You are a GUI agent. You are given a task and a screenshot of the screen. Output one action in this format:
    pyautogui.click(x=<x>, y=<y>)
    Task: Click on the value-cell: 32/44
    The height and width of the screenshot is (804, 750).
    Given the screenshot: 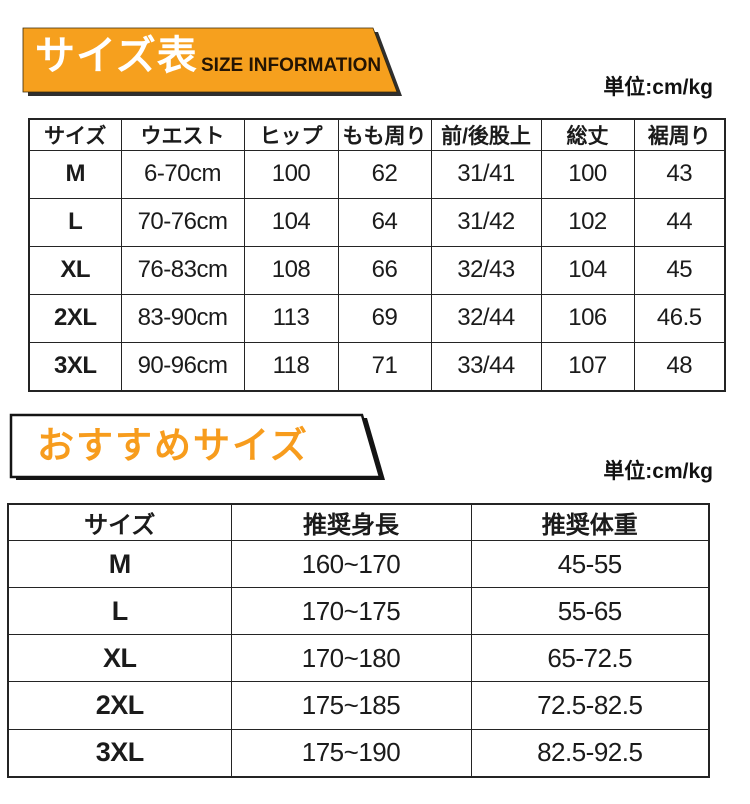 What is the action you would take?
    pyautogui.click(x=486, y=318)
    